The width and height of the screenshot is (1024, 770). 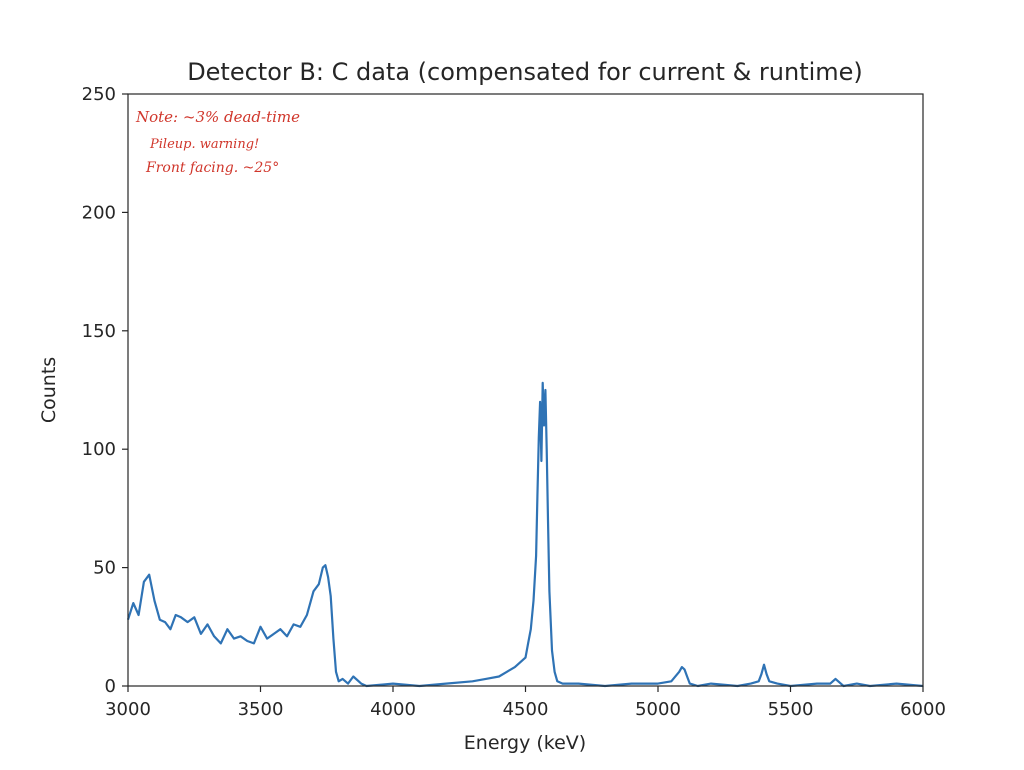 What do you see at coordinates (204, 144) in the screenshot?
I see `note-line-2: Pileup. warning!` at bounding box center [204, 144].